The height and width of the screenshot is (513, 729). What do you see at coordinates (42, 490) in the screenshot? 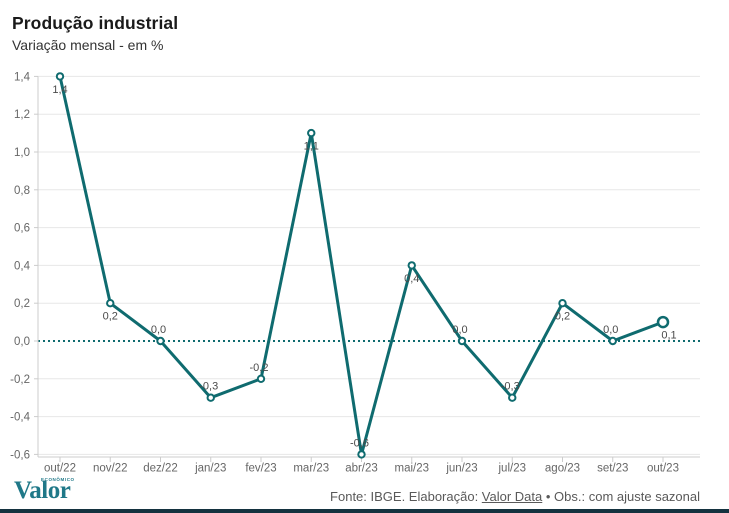
I see `logo-valor-text: Valor` at bounding box center [42, 490].